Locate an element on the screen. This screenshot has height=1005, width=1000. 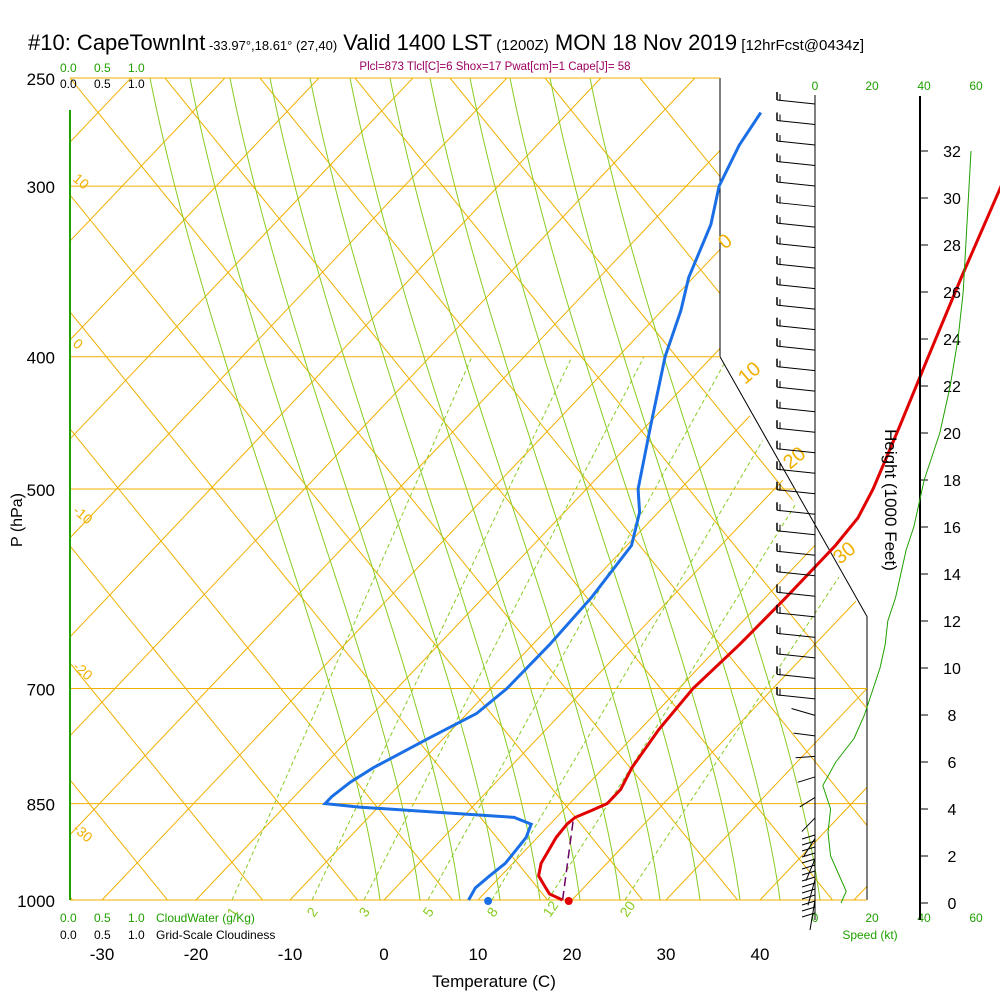
title-part: [12hrFcst@0434z] is located at coordinates (800, 45).